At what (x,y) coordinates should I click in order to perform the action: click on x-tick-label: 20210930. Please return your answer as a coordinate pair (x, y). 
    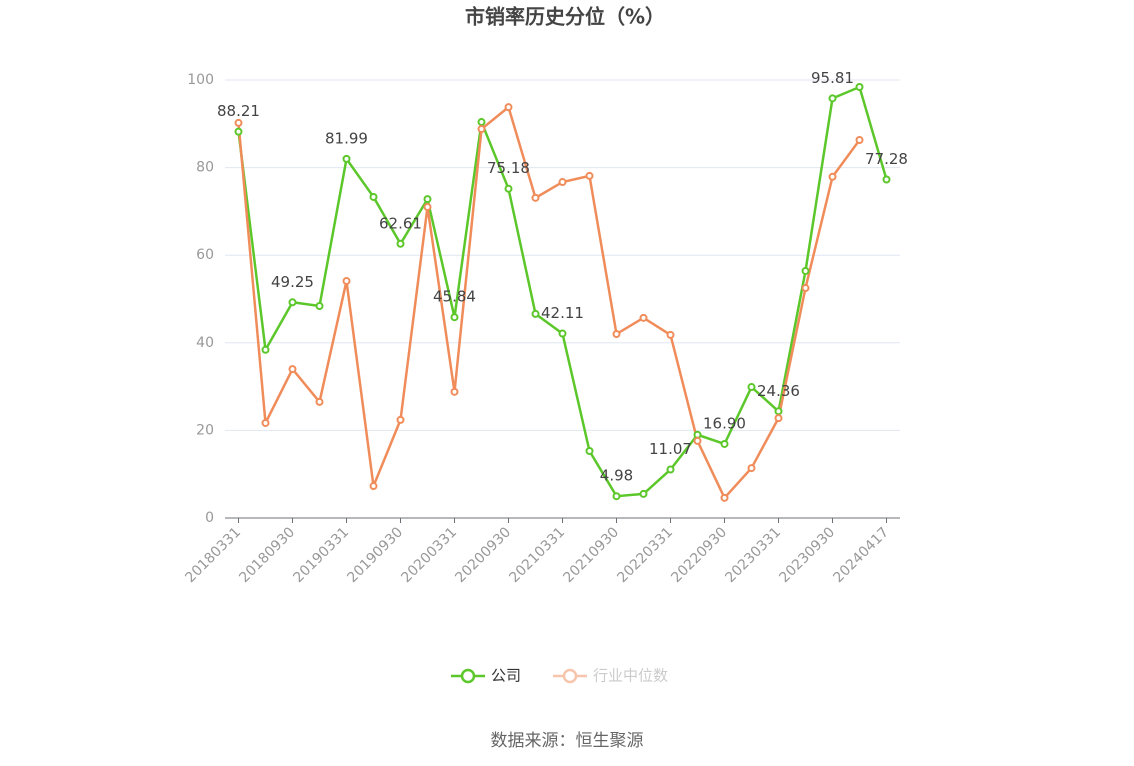
    Looking at the image, I should click on (591, 555).